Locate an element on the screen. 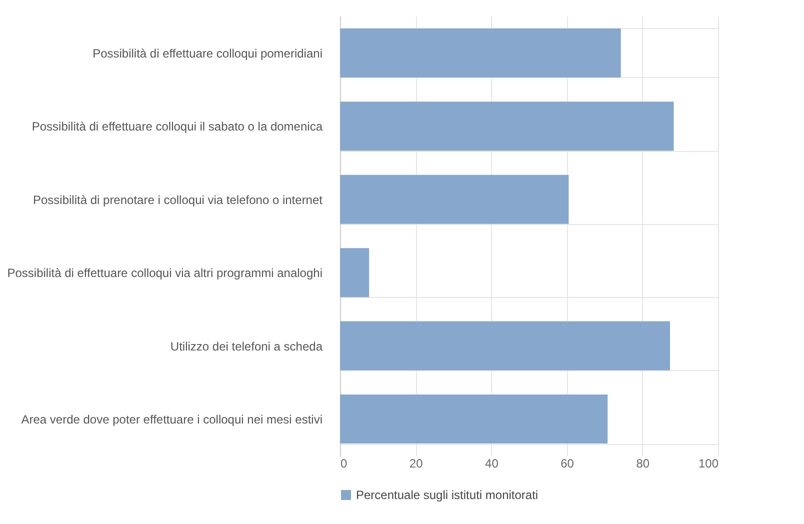 This screenshot has height=524, width=804. y-tick-label: Possibilità di effettuare colloqui pomeridiani is located at coordinates (207, 53).